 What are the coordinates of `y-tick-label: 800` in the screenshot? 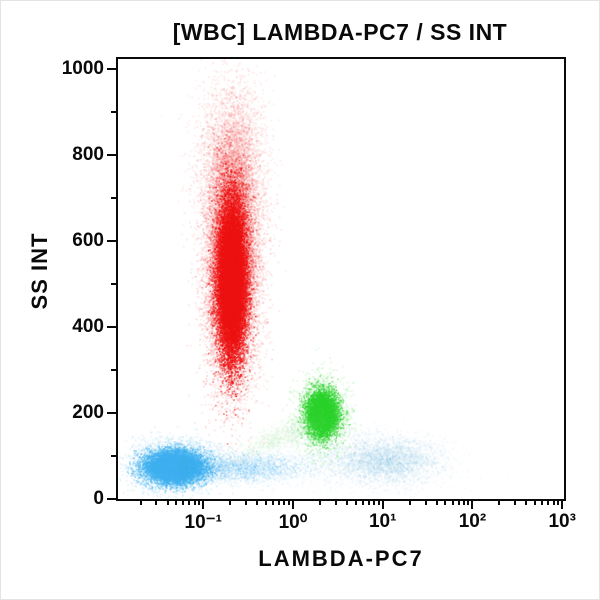 It's located at (88, 154).